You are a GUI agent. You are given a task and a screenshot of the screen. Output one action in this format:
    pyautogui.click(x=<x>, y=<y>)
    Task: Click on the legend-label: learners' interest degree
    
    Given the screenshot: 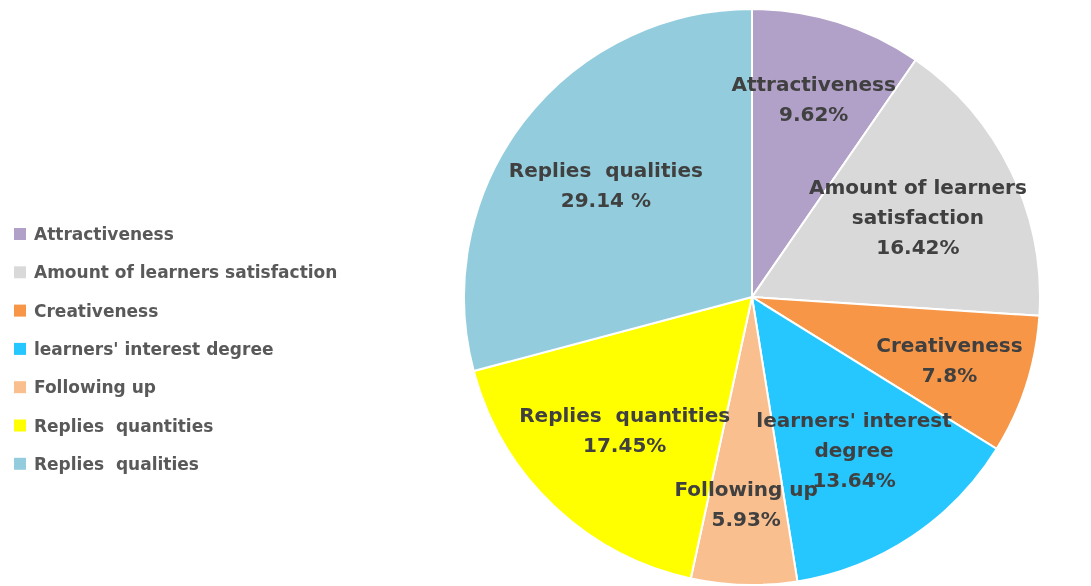 What is the action you would take?
    pyautogui.click(x=154, y=348)
    